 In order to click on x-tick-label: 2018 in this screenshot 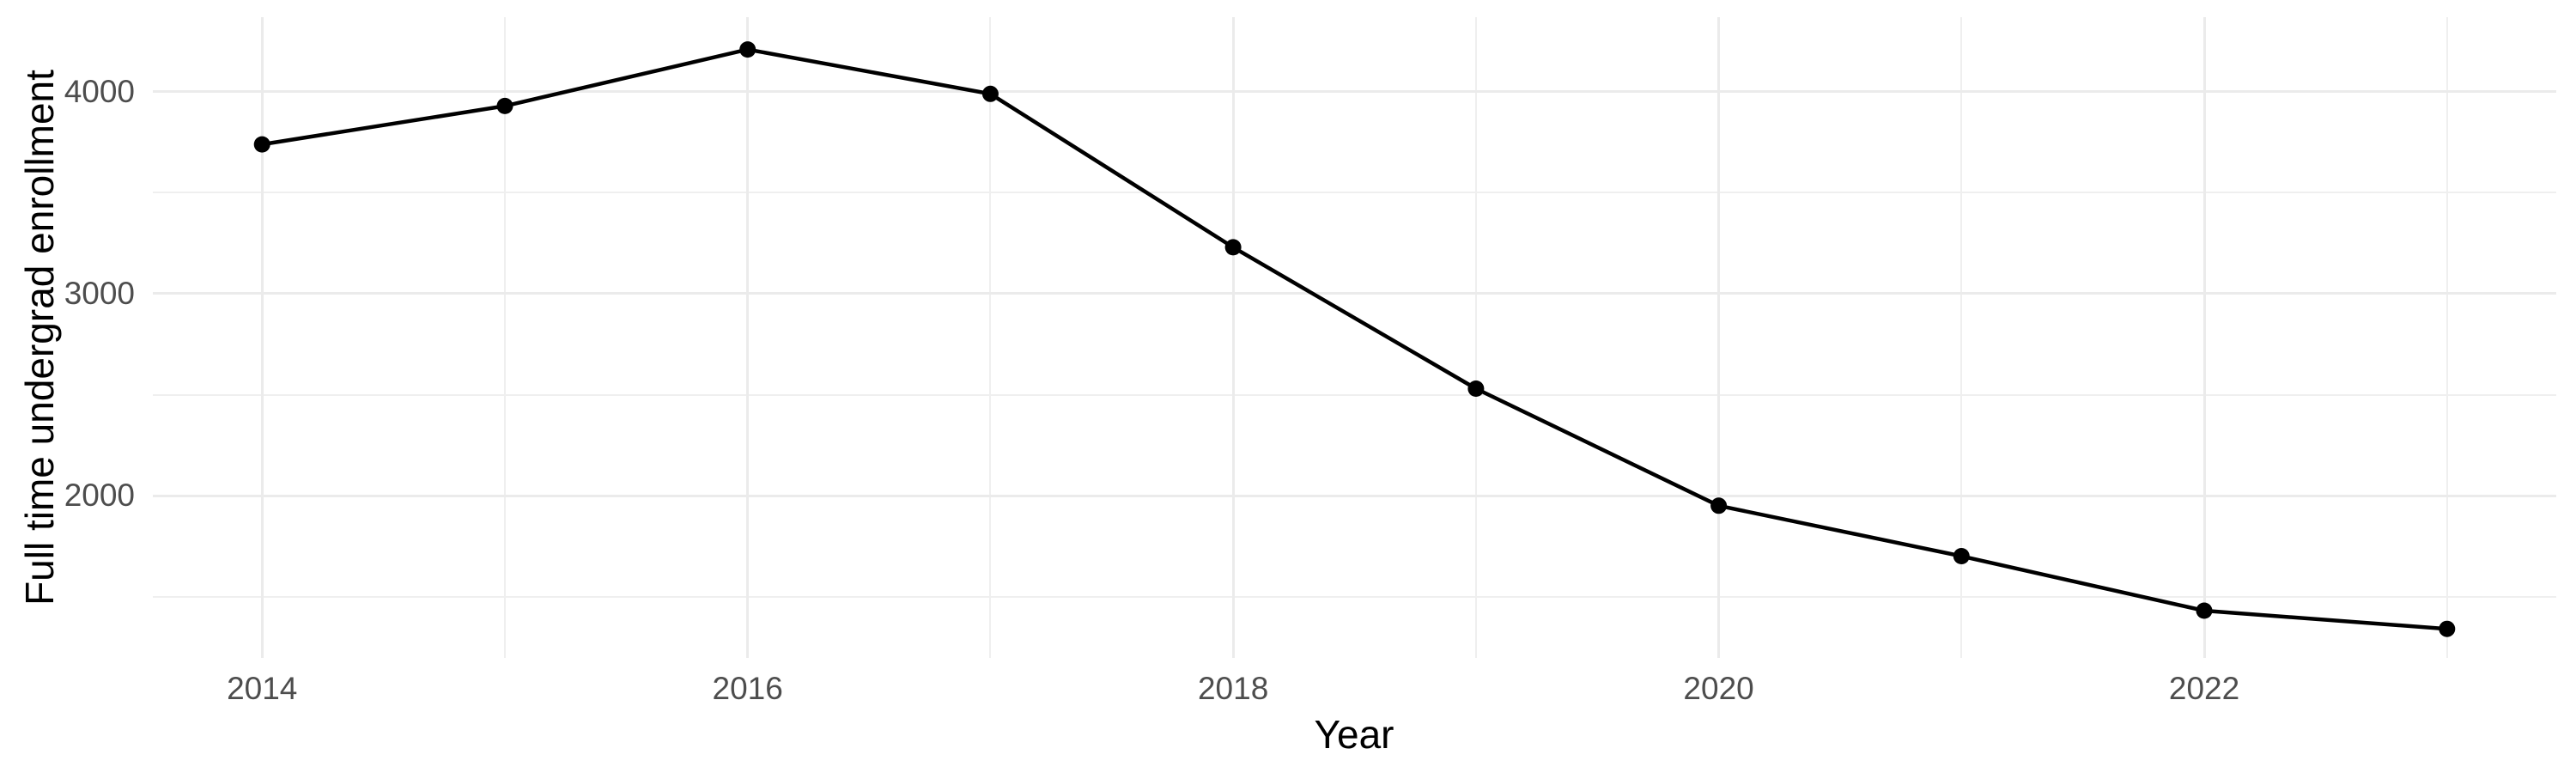, I will do `click(1233, 688)`.